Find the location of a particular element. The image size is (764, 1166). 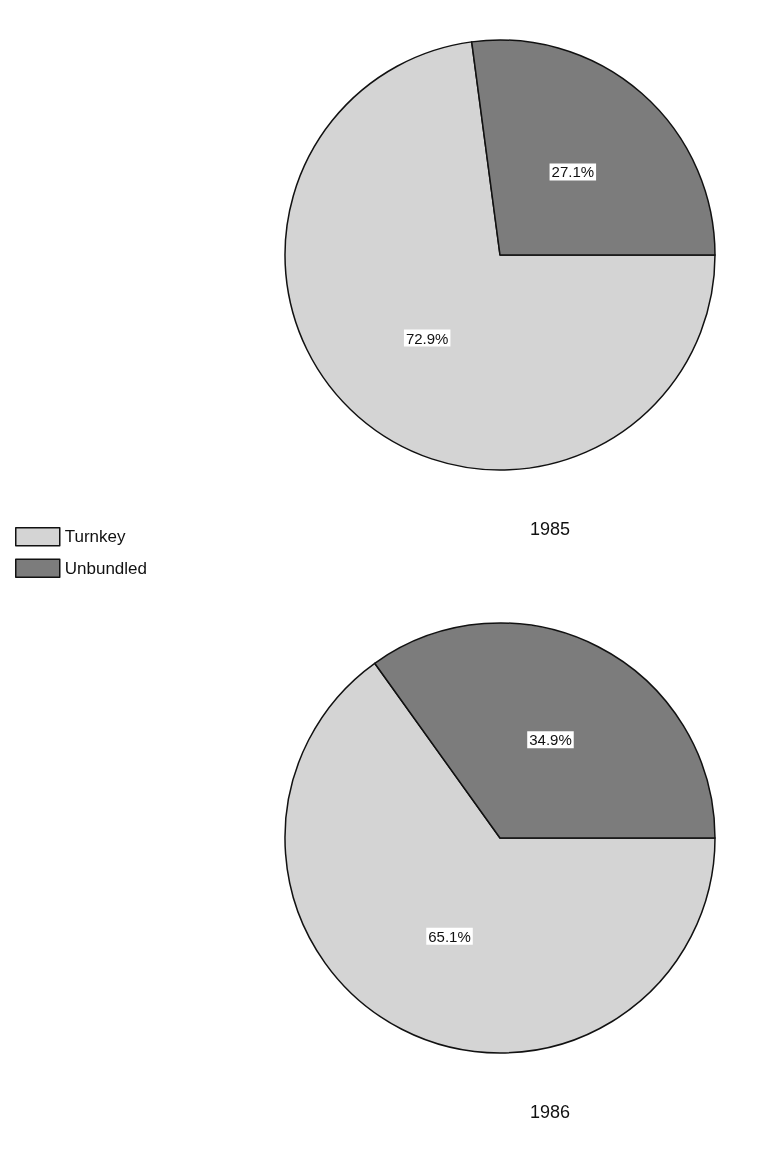

legend-label: Turnkey is located at coordinates (95, 537).